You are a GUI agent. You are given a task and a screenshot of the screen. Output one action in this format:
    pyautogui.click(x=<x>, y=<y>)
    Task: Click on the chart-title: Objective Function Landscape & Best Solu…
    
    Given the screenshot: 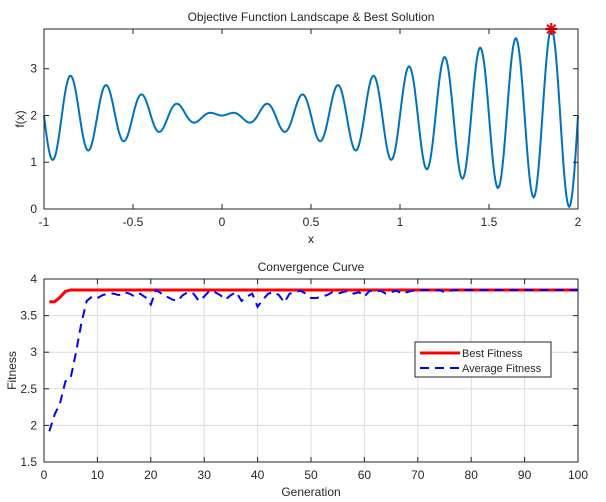 What is the action you would take?
    pyautogui.click(x=311, y=17)
    